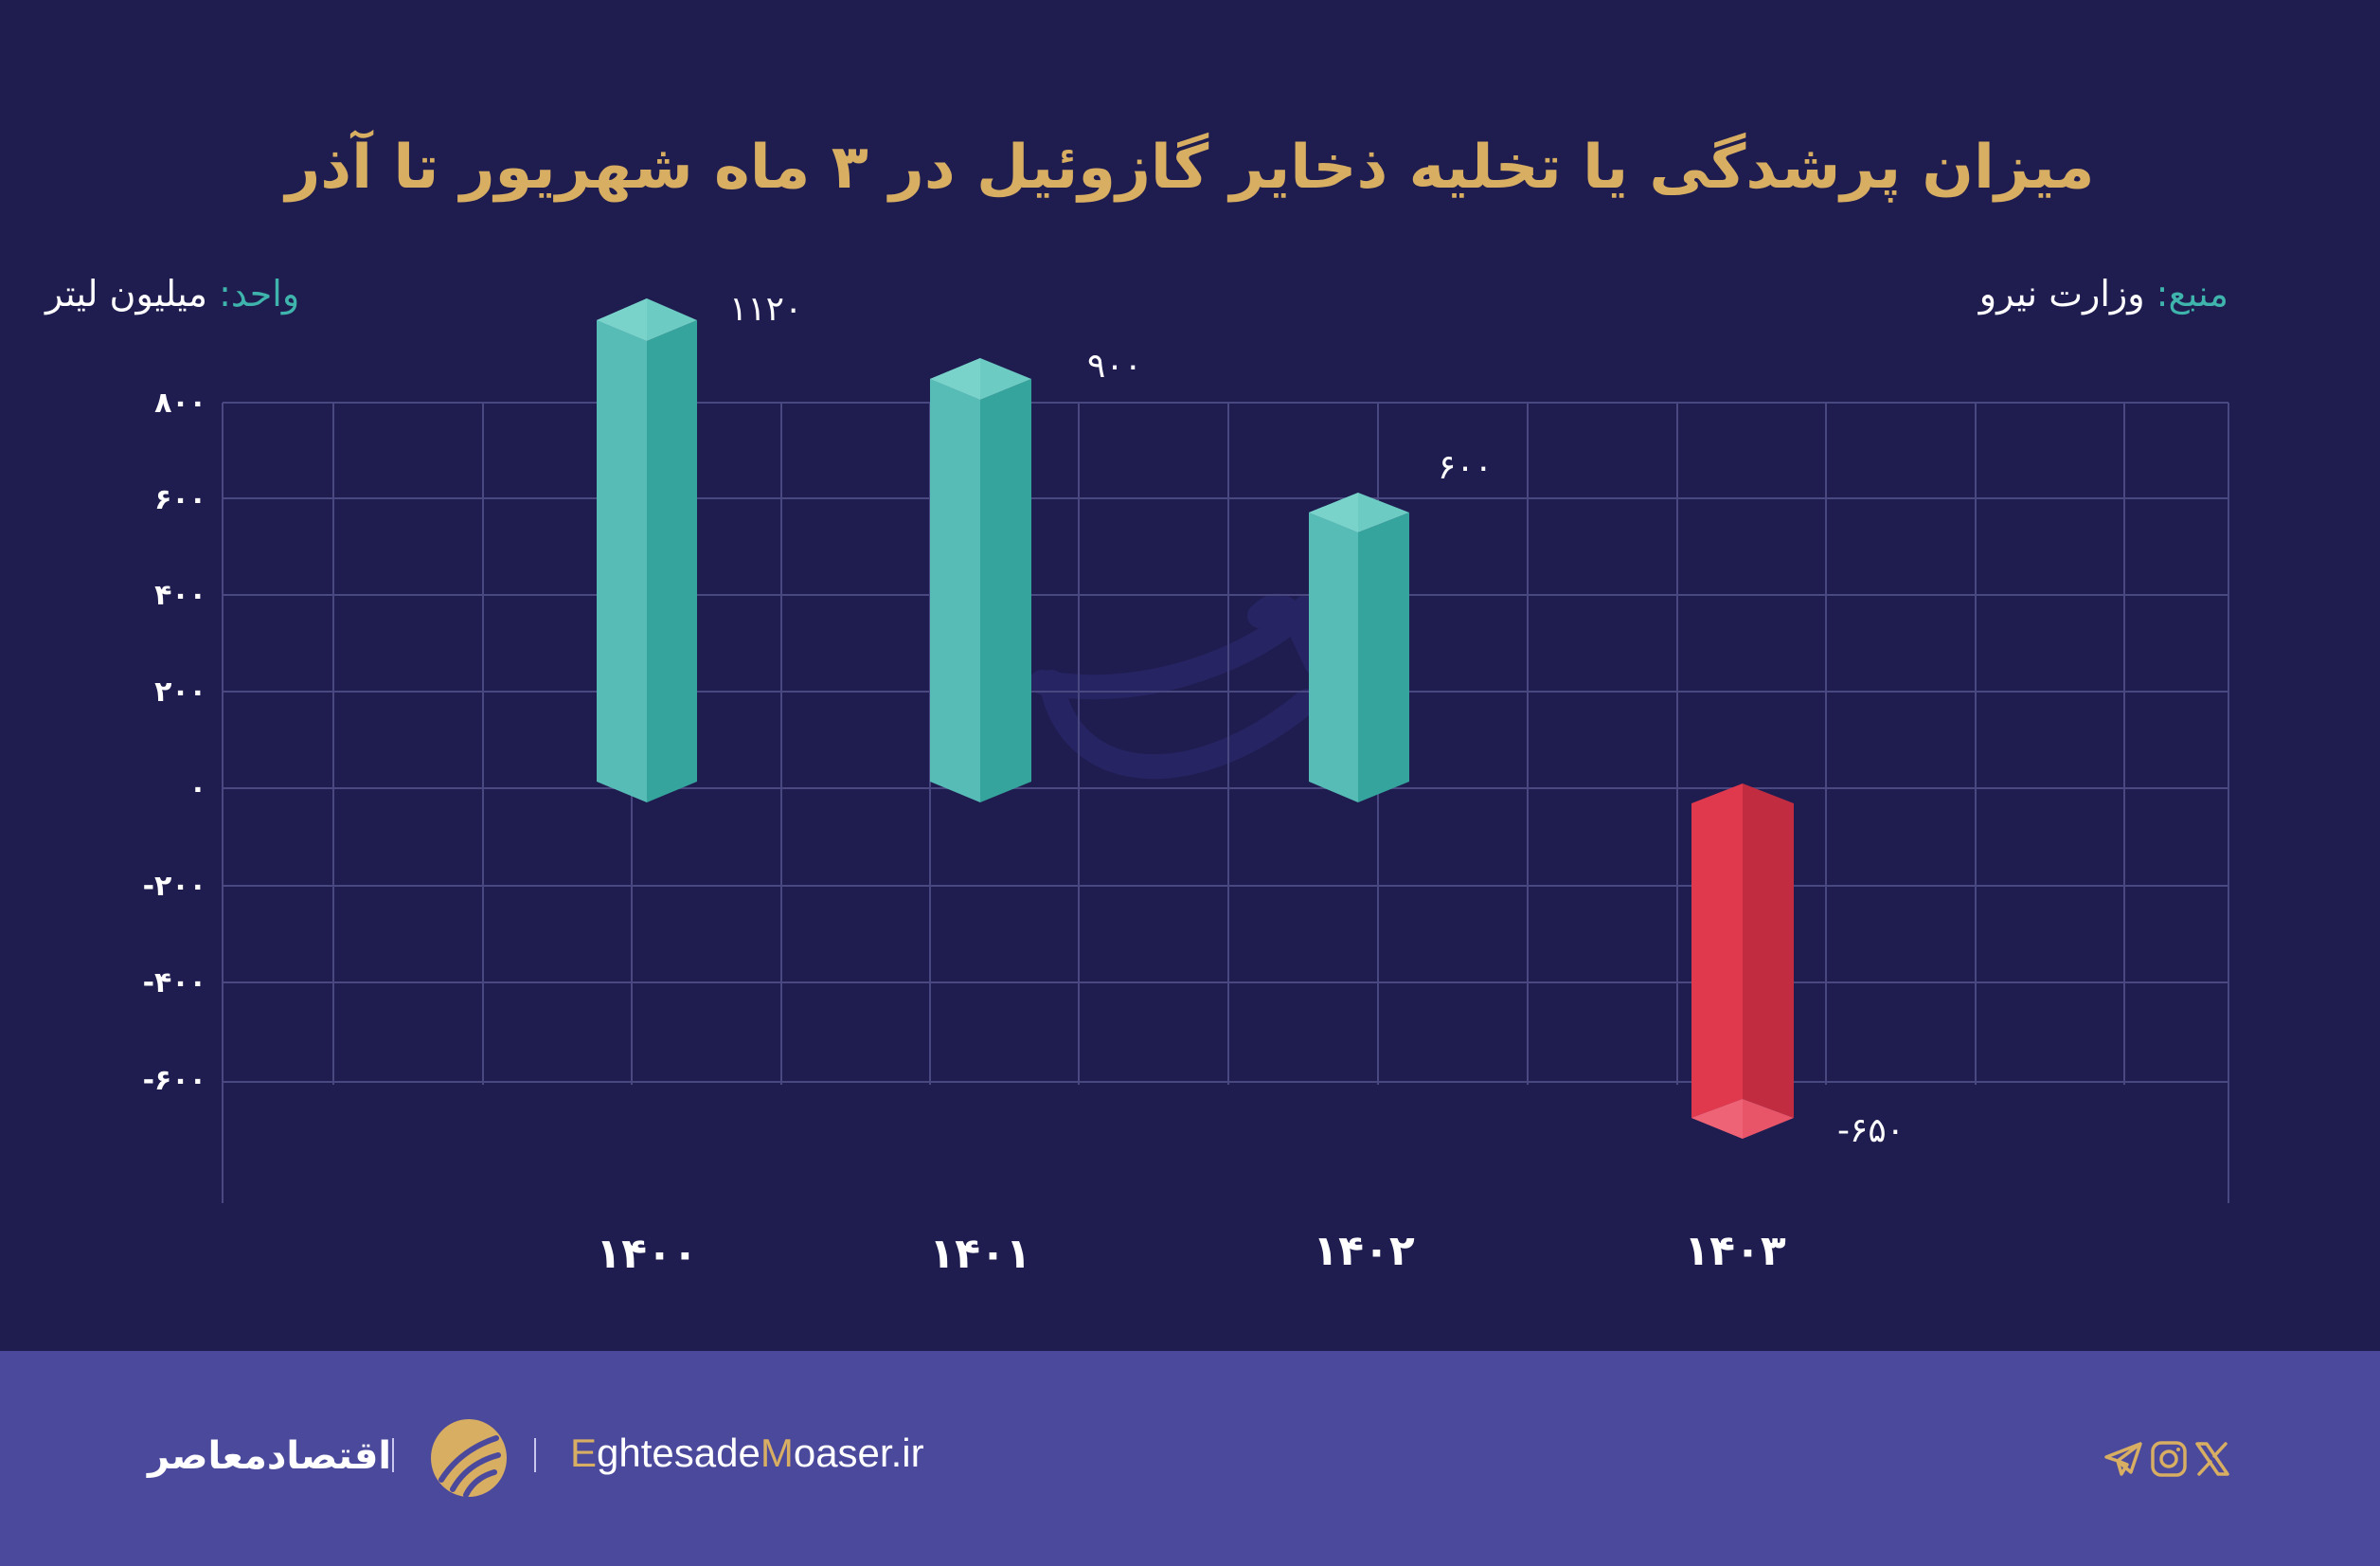  Describe the element at coordinates (1364, 1251) in the screenshot. I see `x-tick: ۱۴۰۲` at that location.